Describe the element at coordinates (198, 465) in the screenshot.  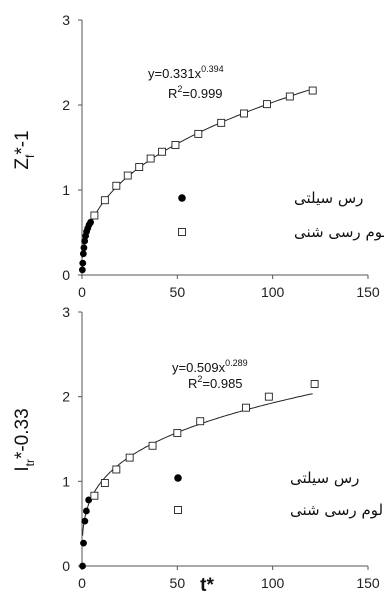
I see `fit-curve` at that location.